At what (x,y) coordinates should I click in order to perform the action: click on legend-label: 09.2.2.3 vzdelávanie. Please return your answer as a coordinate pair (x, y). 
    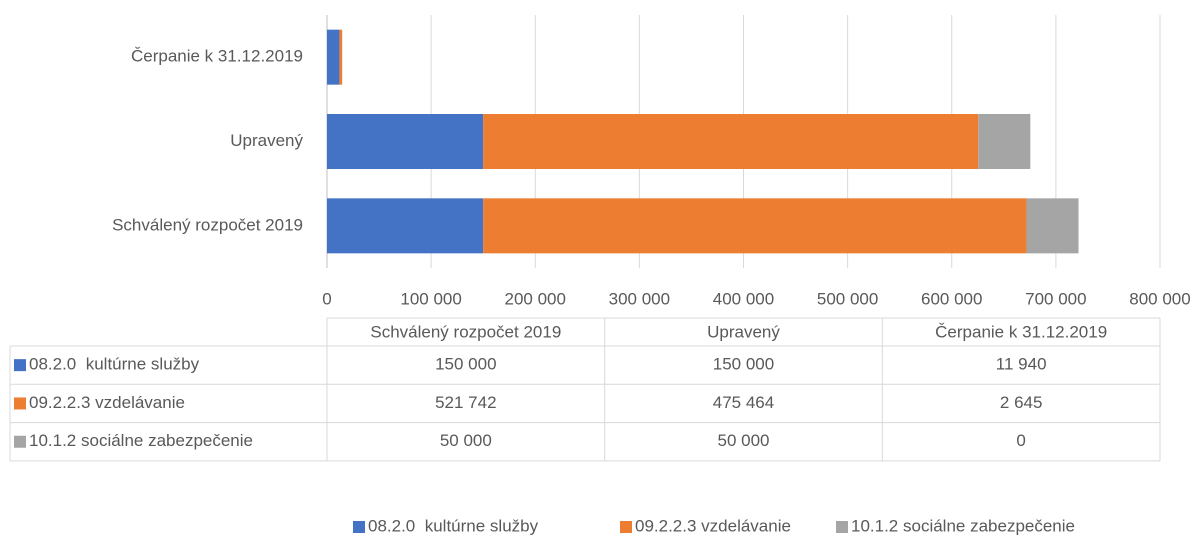
    Looking at the image, I should click on (713, 525).